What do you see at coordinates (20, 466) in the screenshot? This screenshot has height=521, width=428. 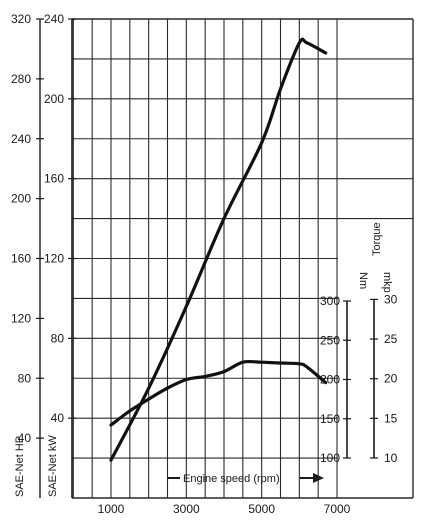 I see `hp-axis-title: SAE-Net HP` at bounding box center [20, 466].